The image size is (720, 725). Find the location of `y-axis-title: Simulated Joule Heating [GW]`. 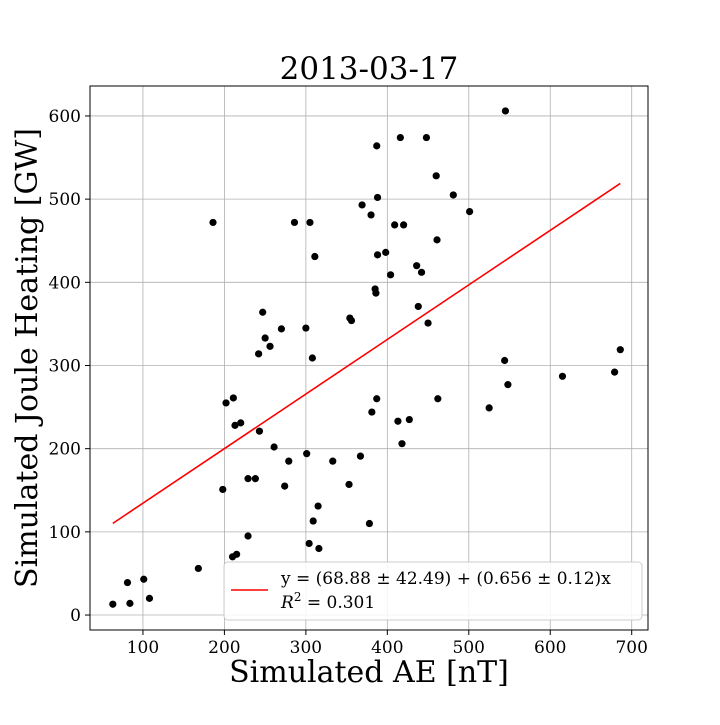

y-axis-title: Simulated Joule Heating [GW] is located at coordinates (27, 358).